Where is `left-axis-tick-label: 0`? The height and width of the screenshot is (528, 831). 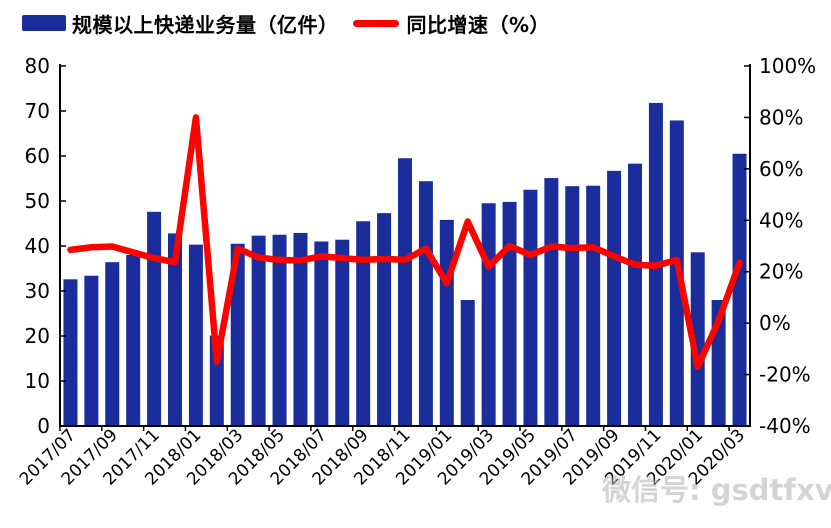 left-axis-tick-label: 0 is located at coordinates (43, 426).